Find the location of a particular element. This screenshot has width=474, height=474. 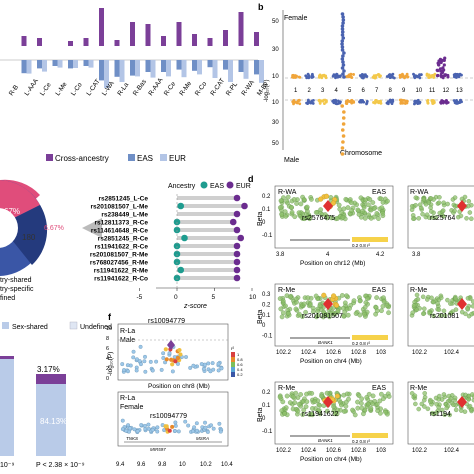

locus-r2-label: 0.6 is located at coordinates (240, 364).